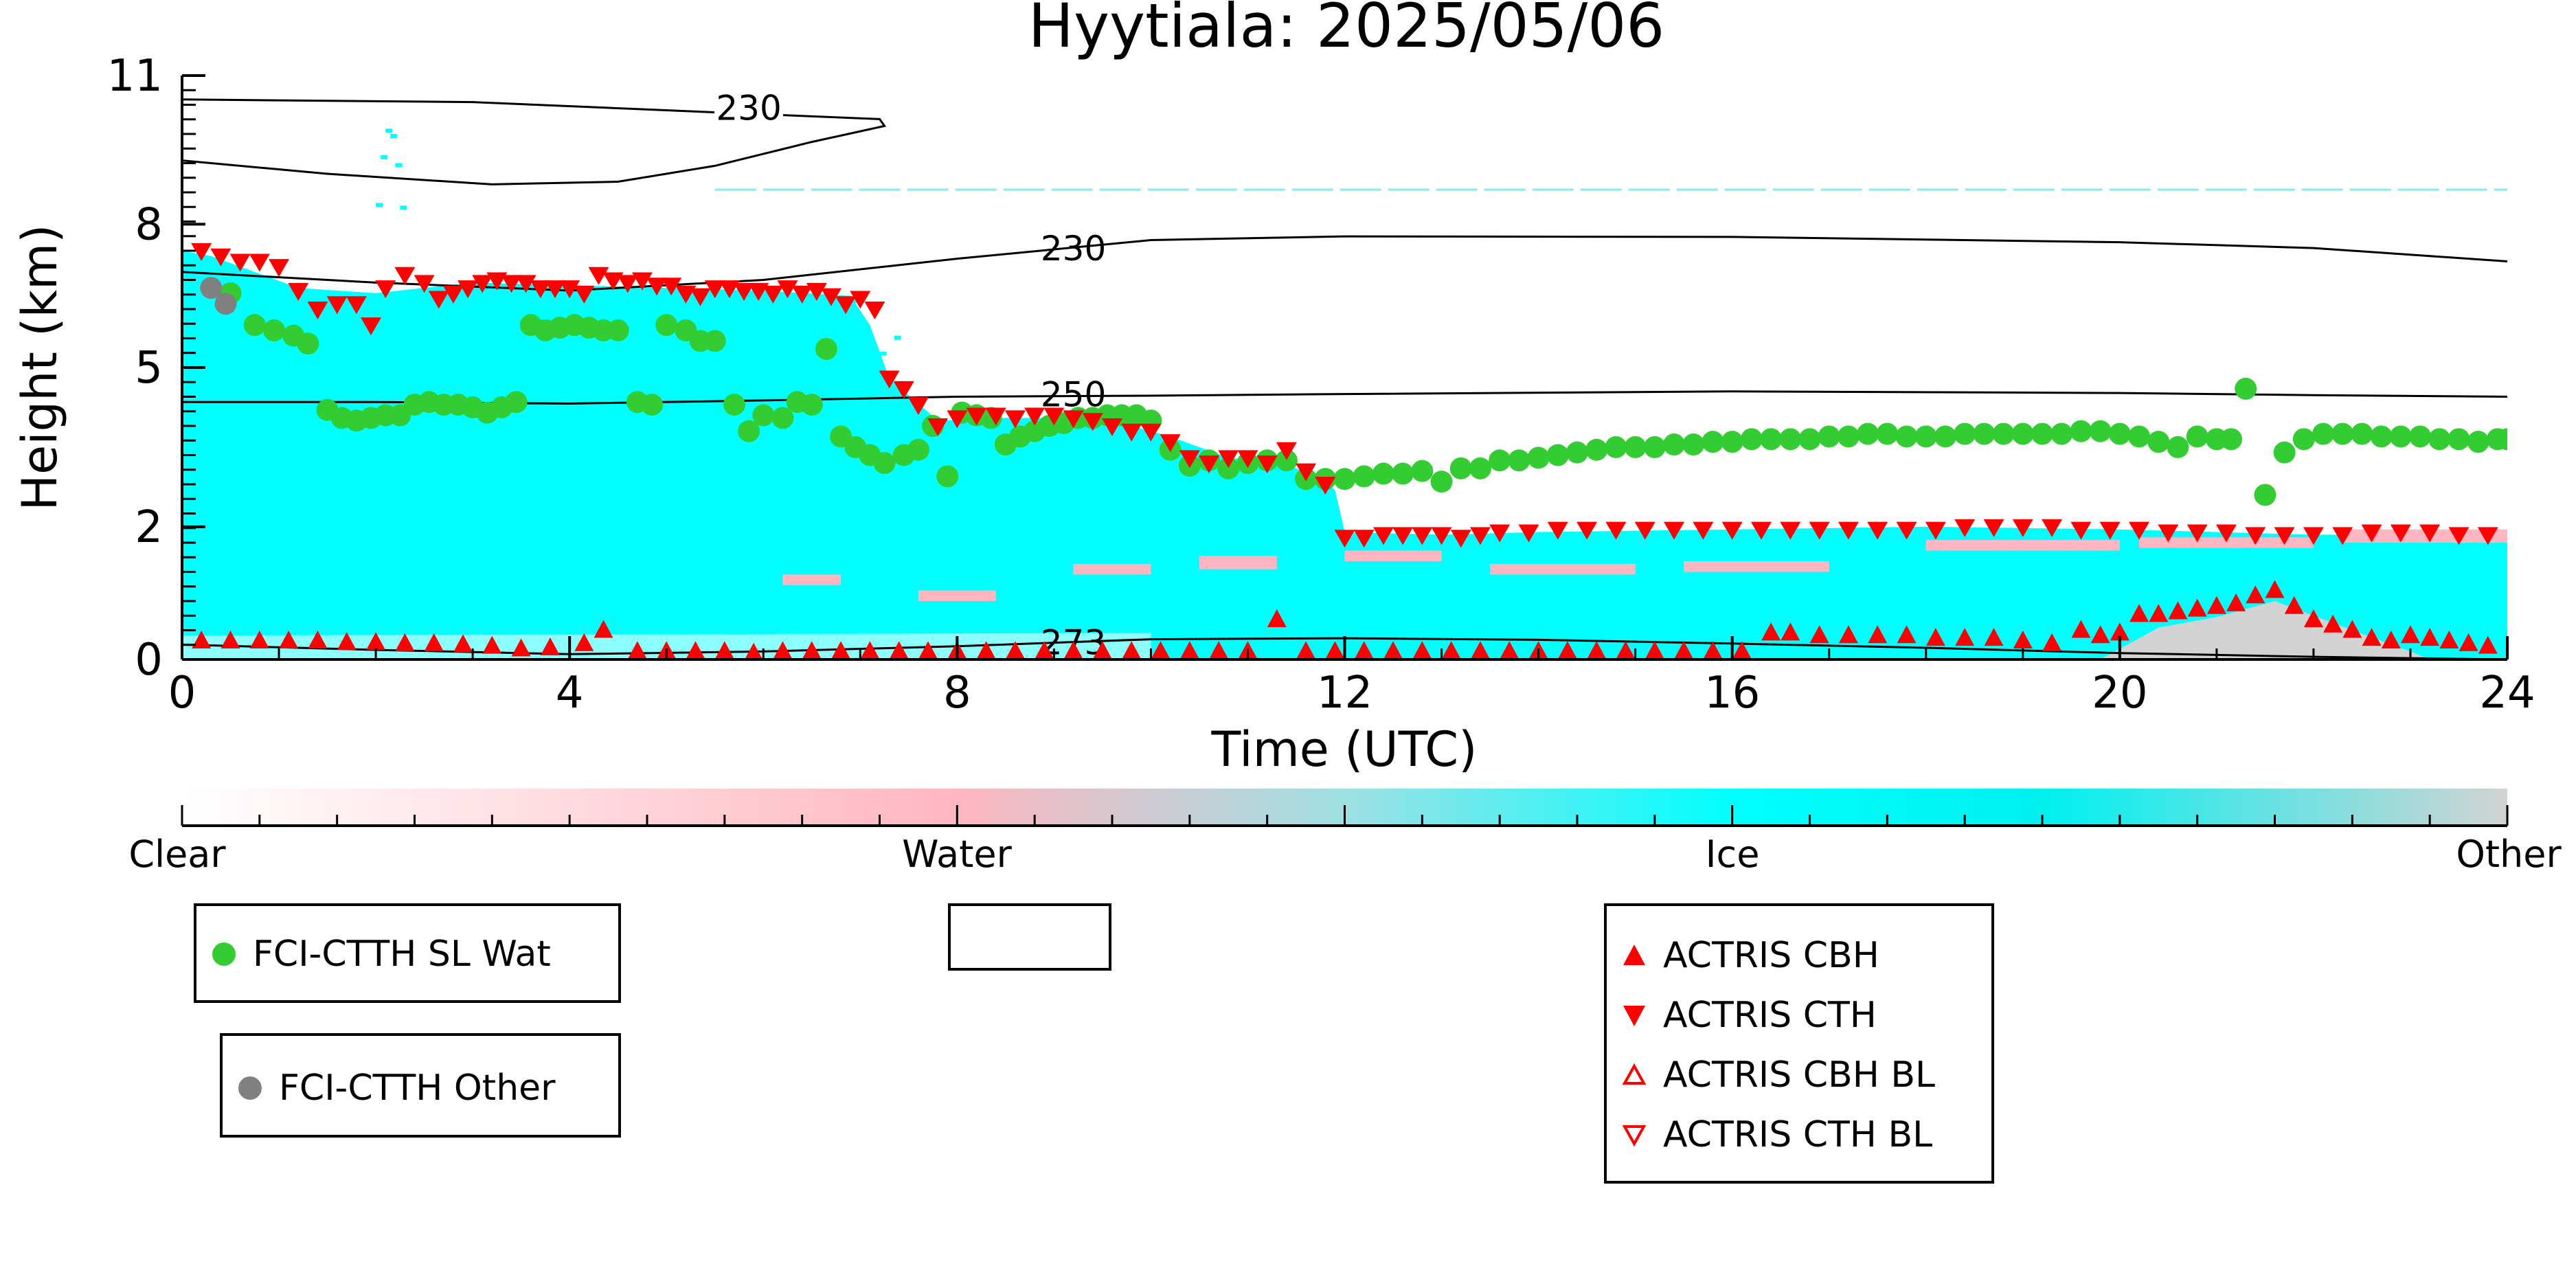 The image size is (2576, 1288). I want to click on legend-item-actris-cth: ACTRIS CTH, so click(1742, 1015).